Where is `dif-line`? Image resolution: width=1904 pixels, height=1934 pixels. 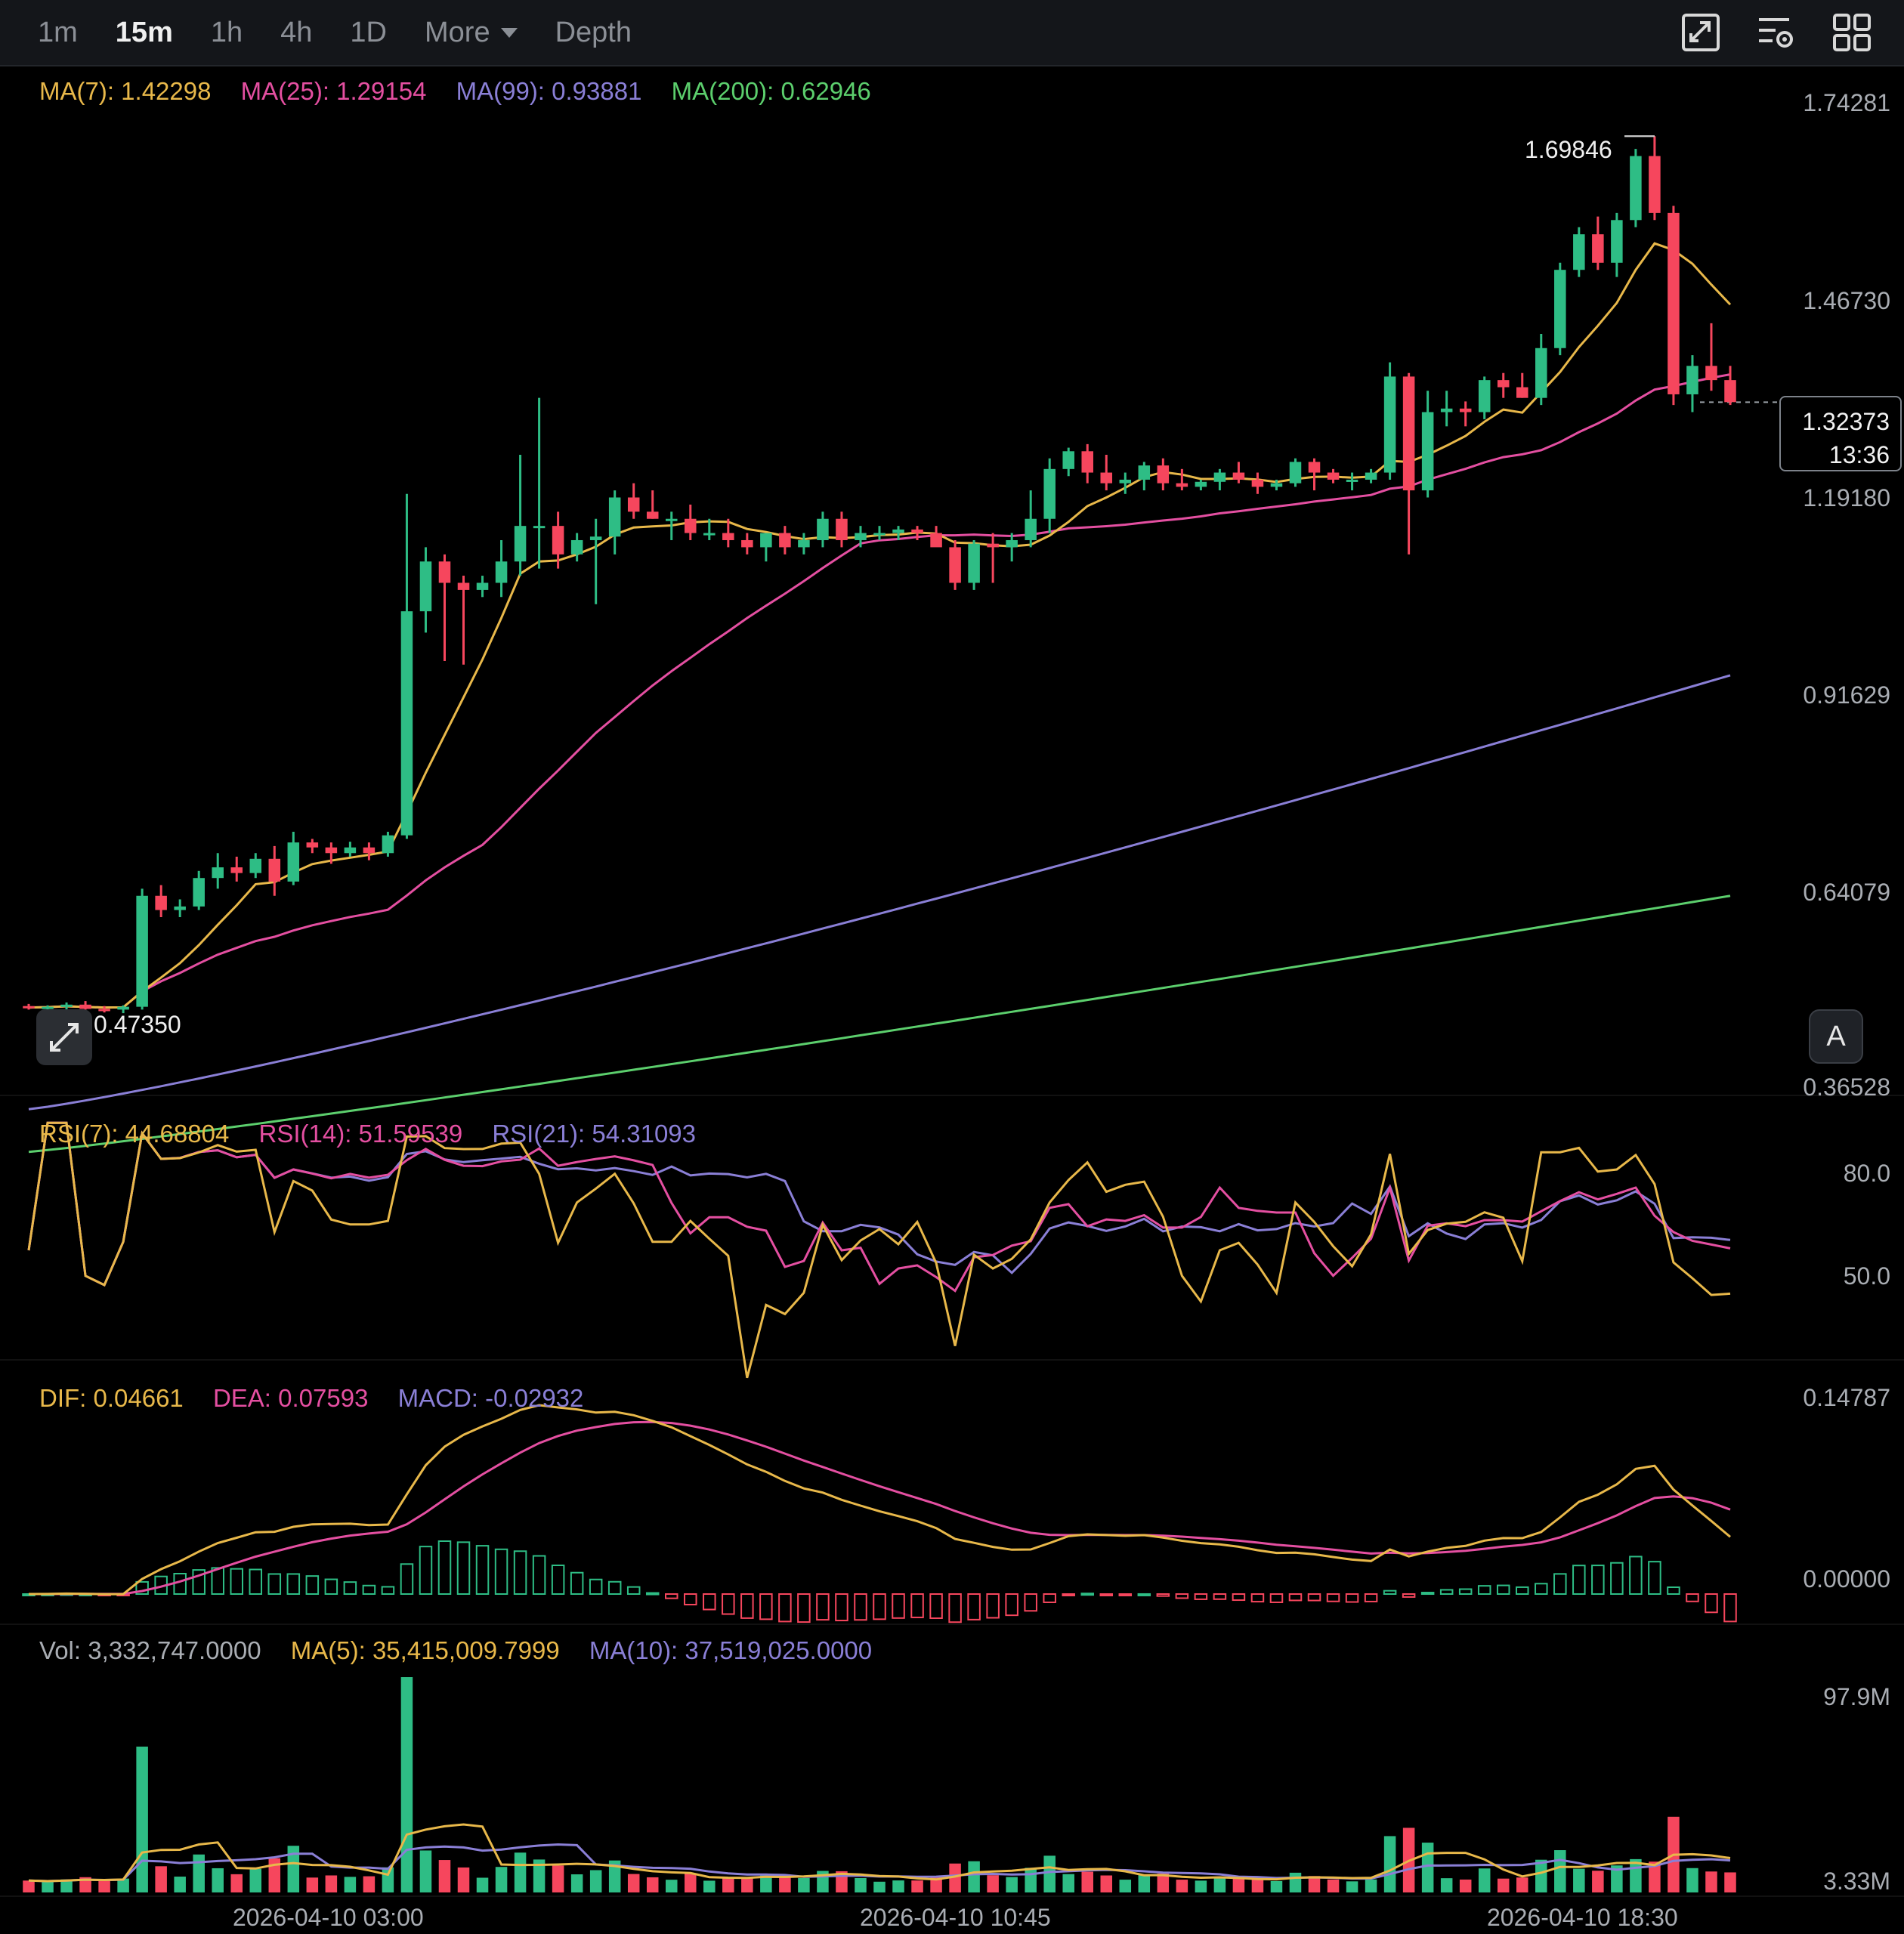
dif-line is located at coordinates (879, 1500).